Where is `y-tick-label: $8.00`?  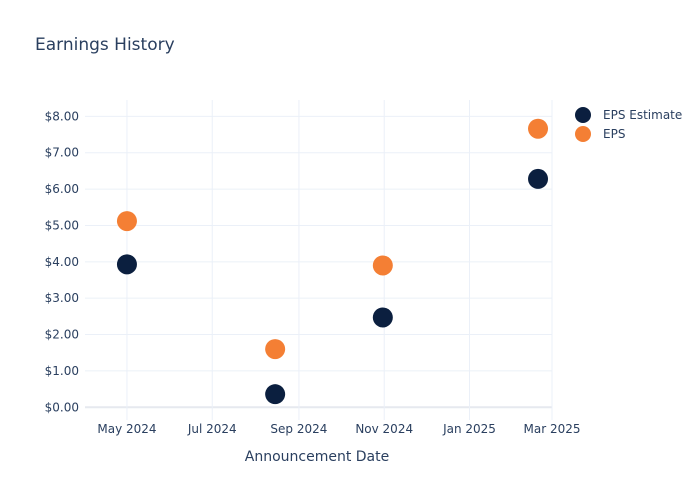 y-tick-label: $8.00 is located at coordinates (62, 116).